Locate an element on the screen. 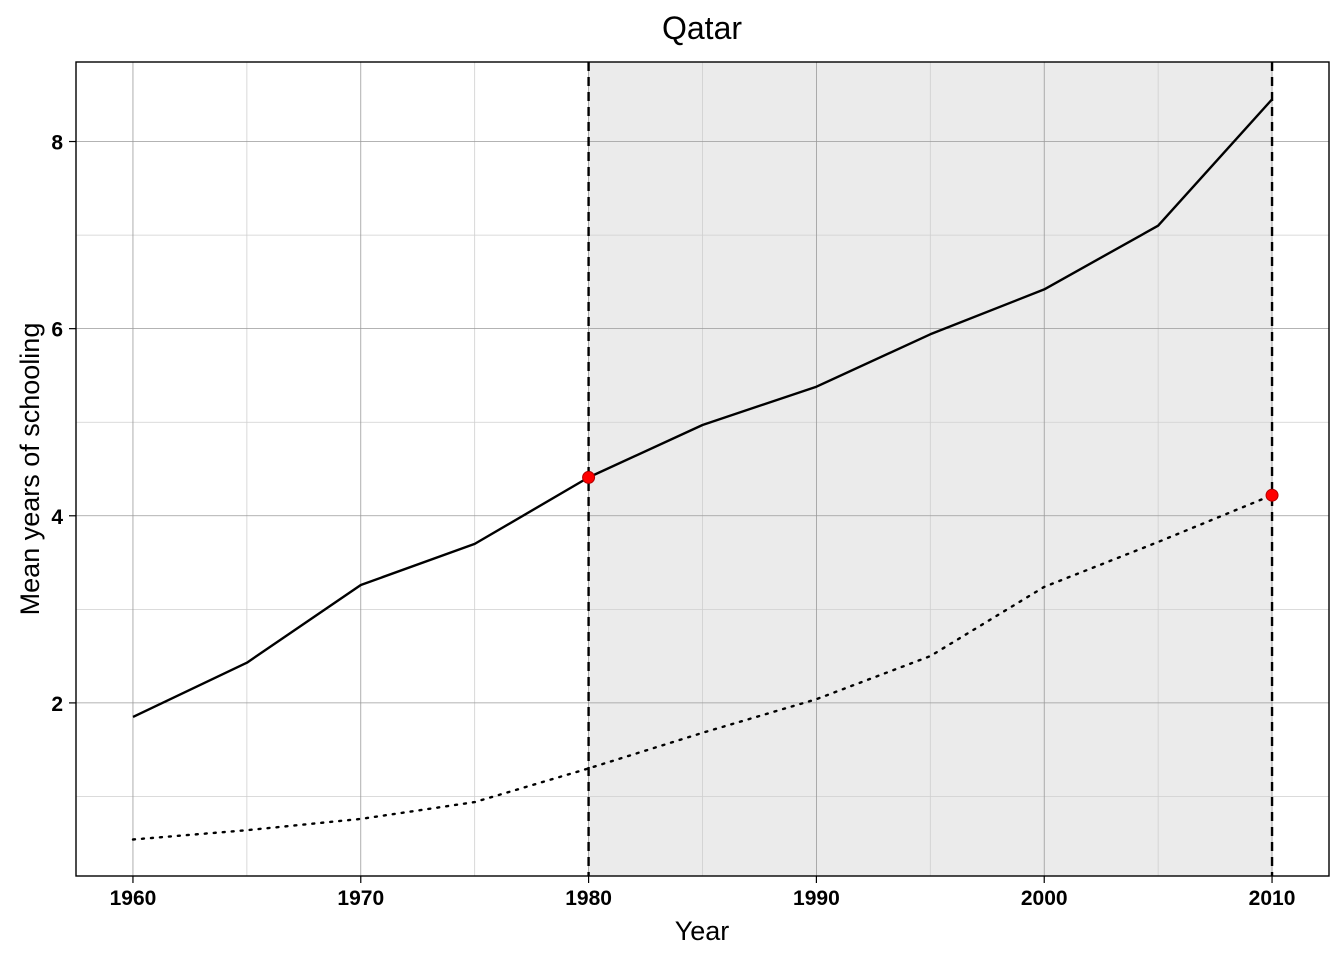  x-tick-label: 1990 is located at coordinates (816, 898).